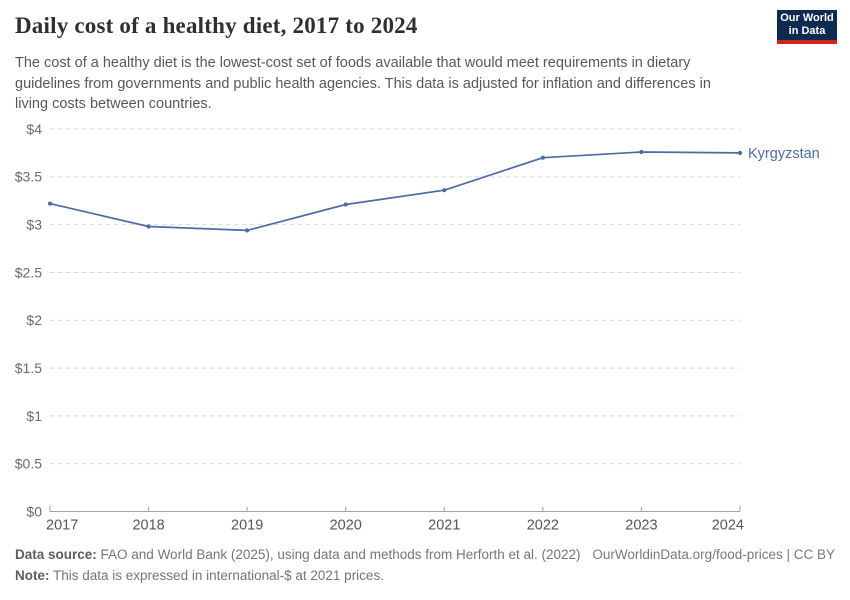  What do you see at coordinates (28, 177) in the screenshot?
I see `y-tick-label: $3.5` at bounding box center [28, 177].